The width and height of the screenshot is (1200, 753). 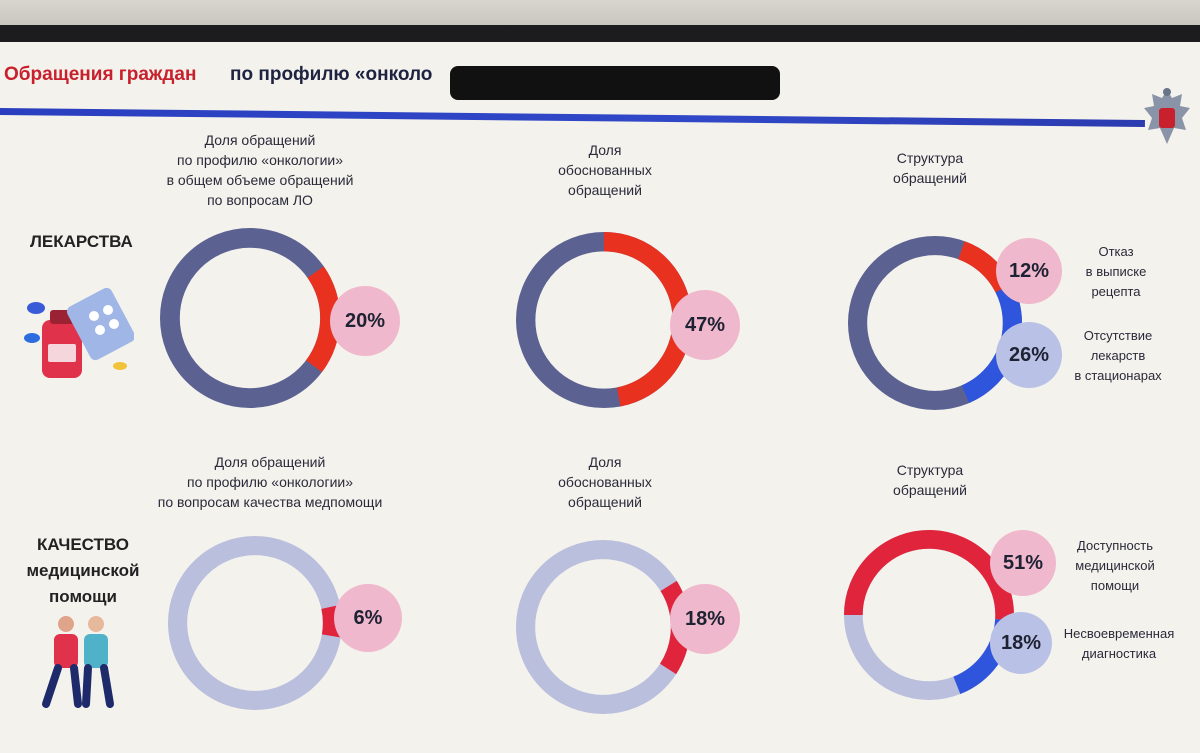 What do you see at coordinates (270, 502) in the screenshot?
I see `caption-line: по вопросам качества медпомощи` at bounding box center [270, 502].